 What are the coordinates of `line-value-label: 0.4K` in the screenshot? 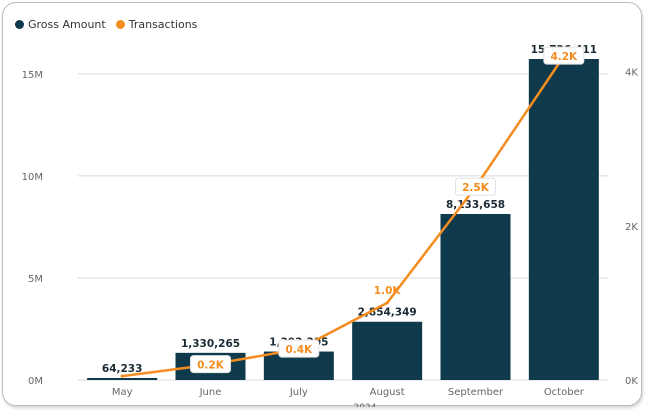 It's located at (299, 350).